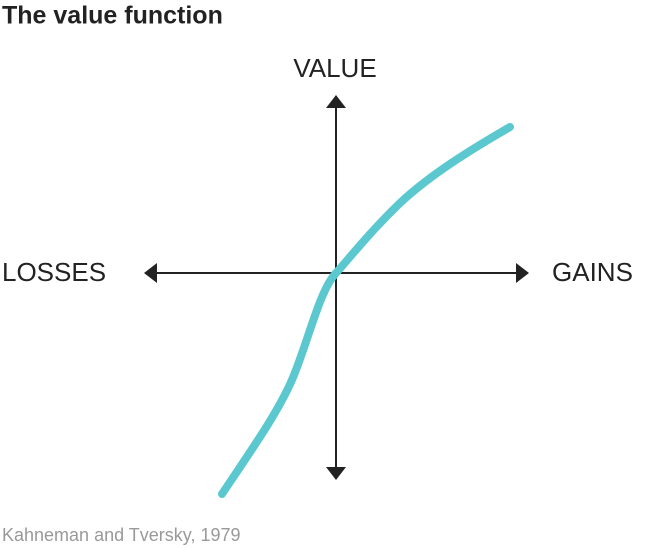  I want to click on gains-label: GAINS, so click(592, 272).